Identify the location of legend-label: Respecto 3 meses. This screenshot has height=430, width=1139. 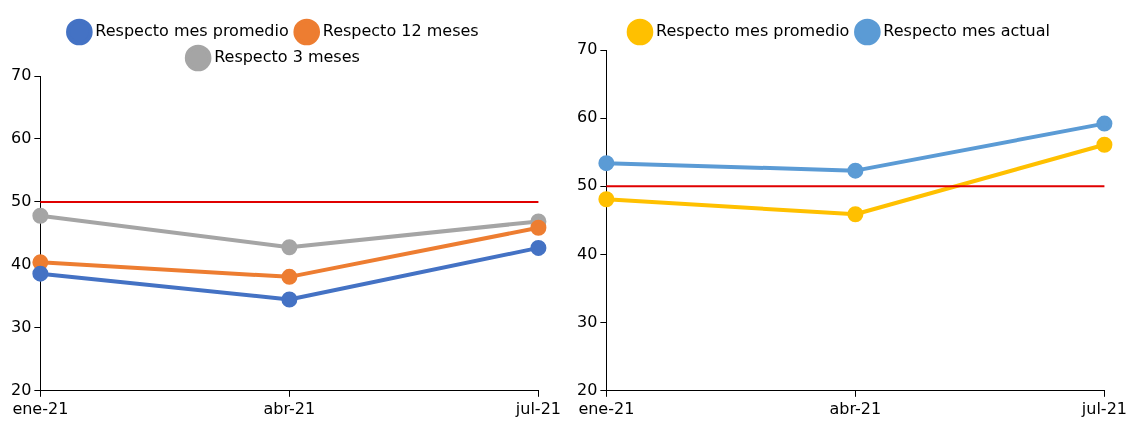
(287, 57).